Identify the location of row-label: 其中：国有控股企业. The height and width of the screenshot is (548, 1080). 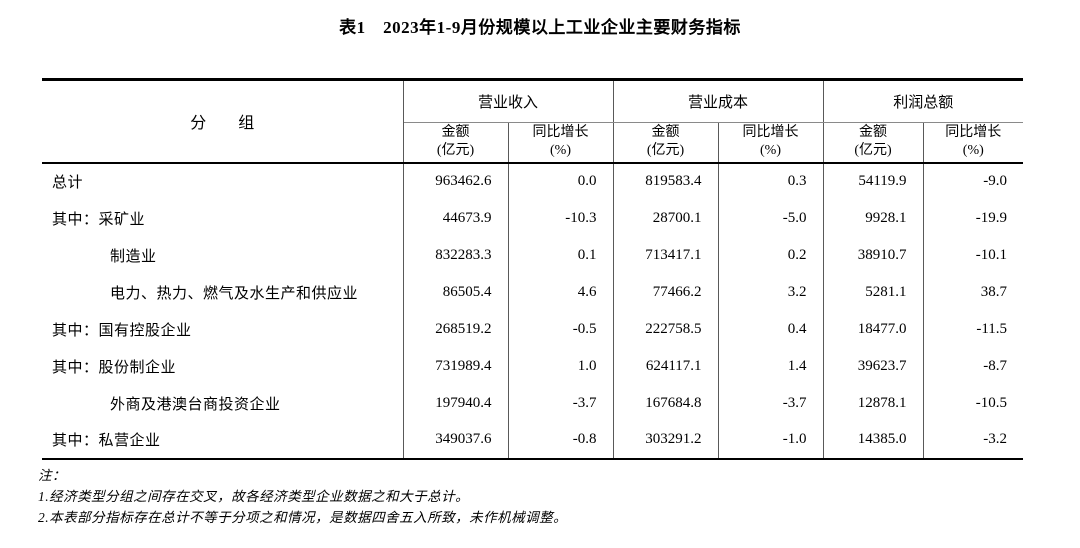
(122, 330).